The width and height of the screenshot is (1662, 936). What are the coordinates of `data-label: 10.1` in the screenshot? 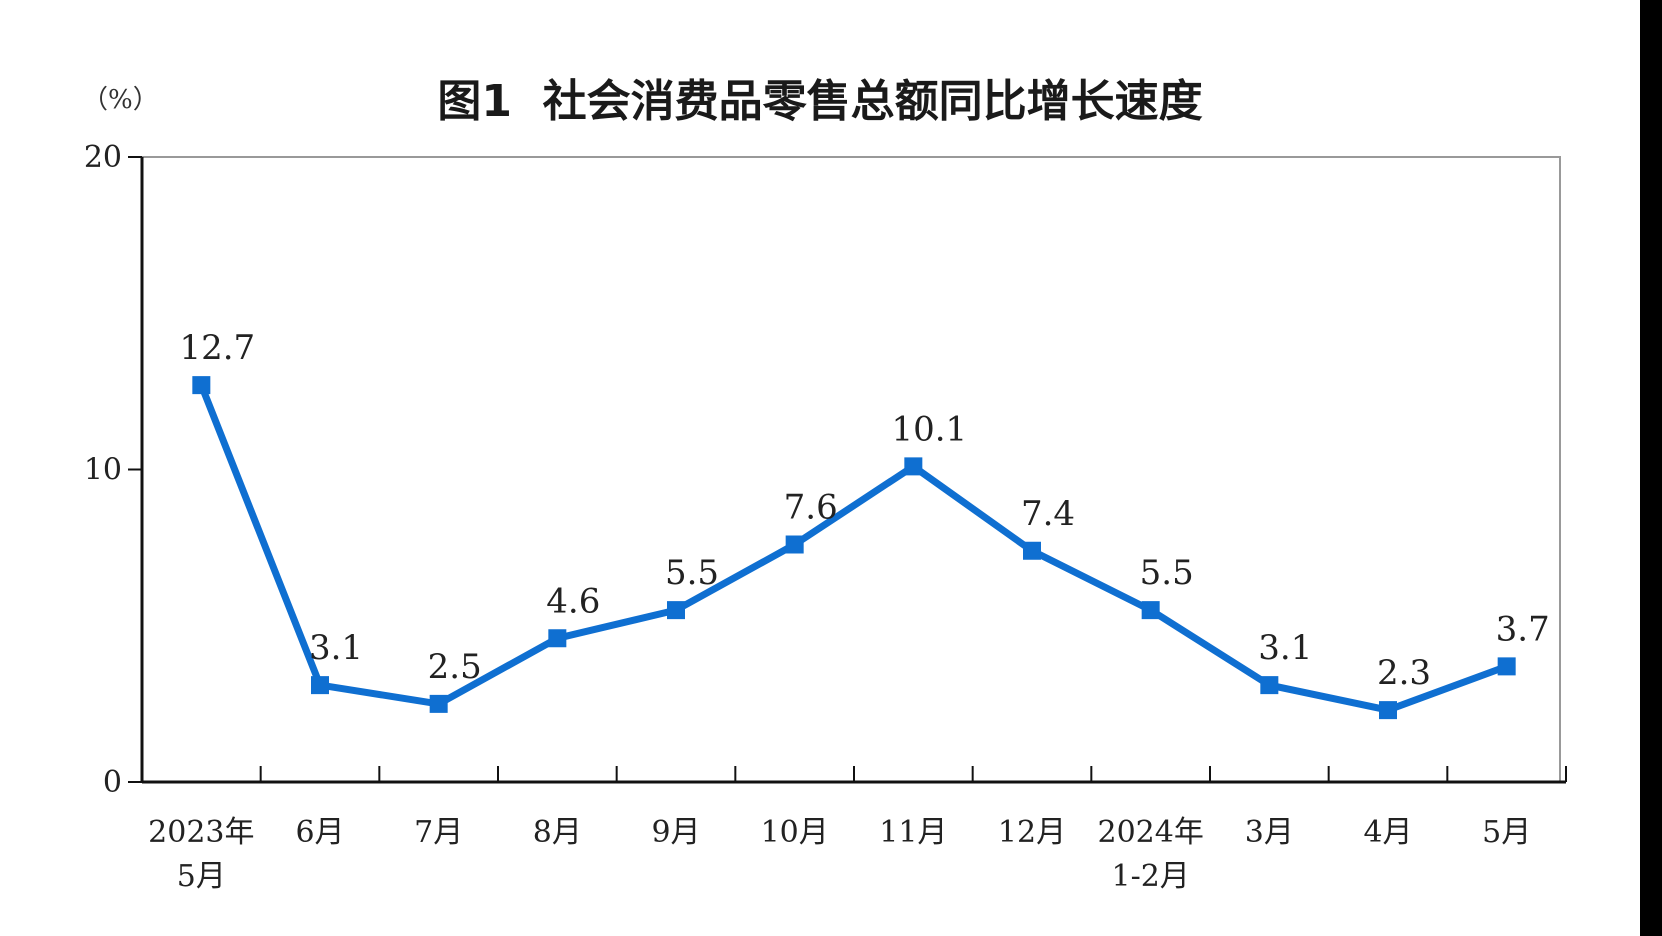 It's located at (929, 429).